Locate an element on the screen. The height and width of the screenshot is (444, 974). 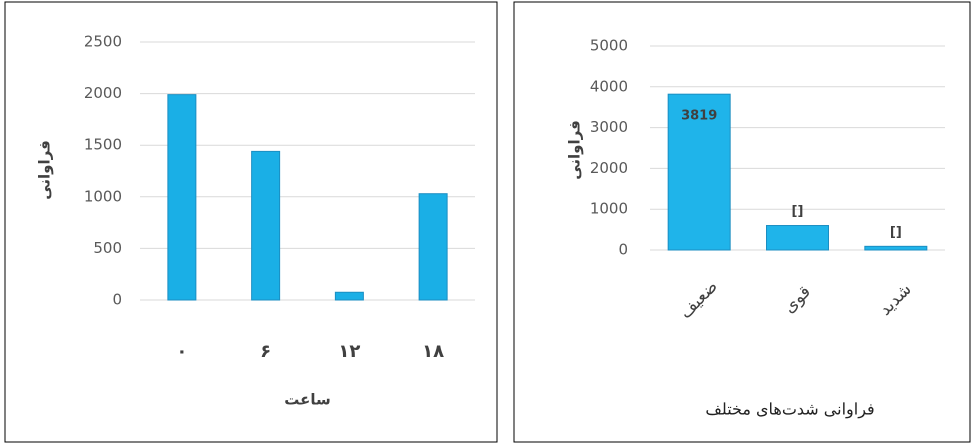
y-tick-label: 500 is located at coordinates (107, 248).